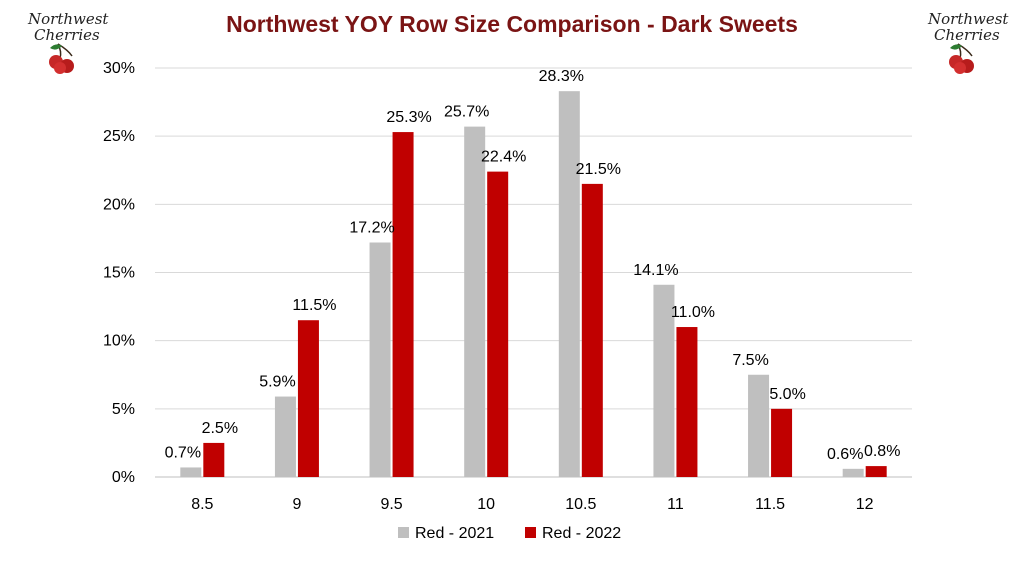 The width and height of the screenshot is (1024, 568). Describe the element at coordinates (882, 451) in the screenshot. I see `data-label: 0.8%` at that location.